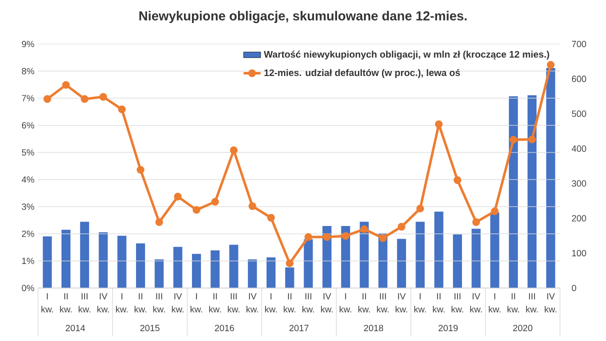 The width and height of the screenshot is (606, 341). Describe the element at coordinates (28, 71) in the screenshot. I see `y-tick-label: 8%` at that location.